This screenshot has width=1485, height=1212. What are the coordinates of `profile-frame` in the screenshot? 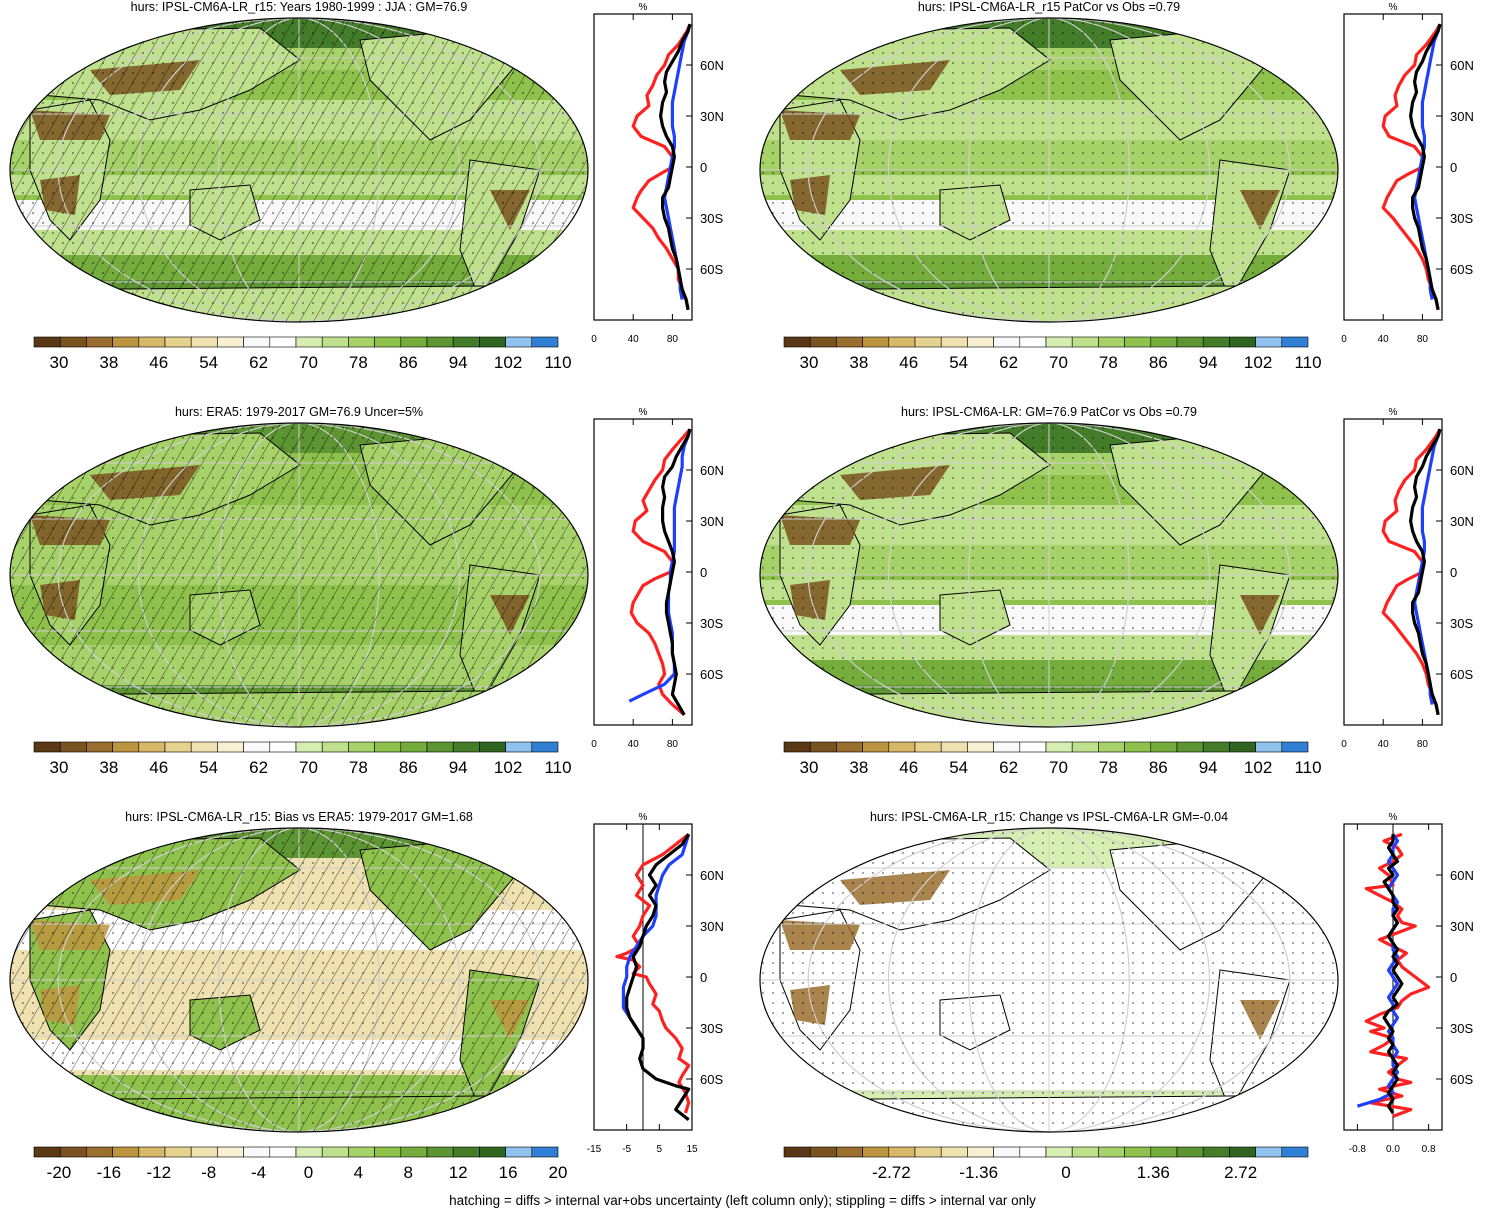 It's located at (1393, 167).